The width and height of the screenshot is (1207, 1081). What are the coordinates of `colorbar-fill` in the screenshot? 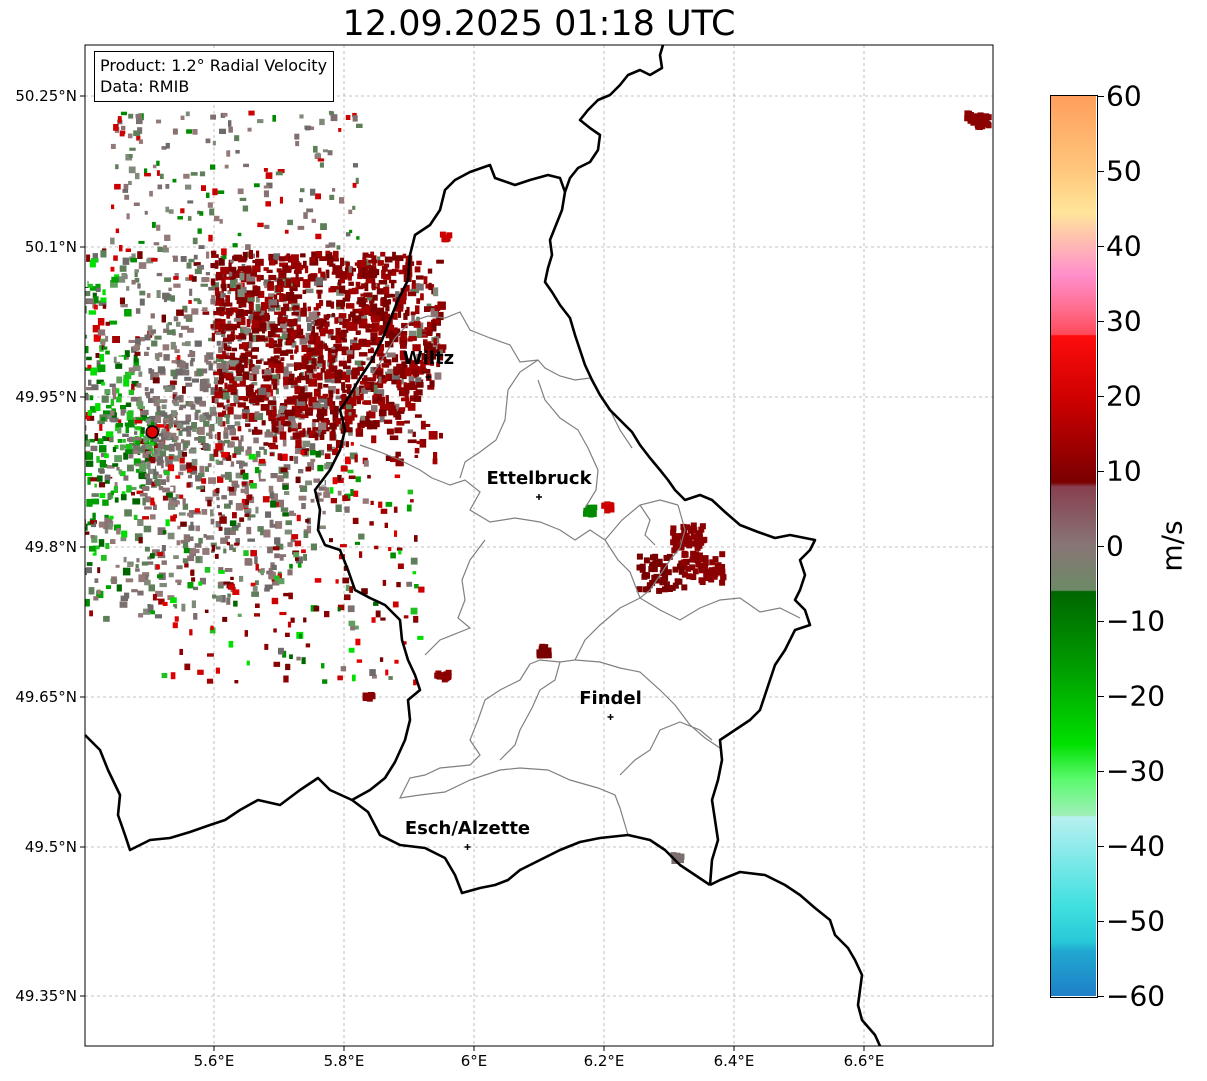 It's located at (1073, 545).